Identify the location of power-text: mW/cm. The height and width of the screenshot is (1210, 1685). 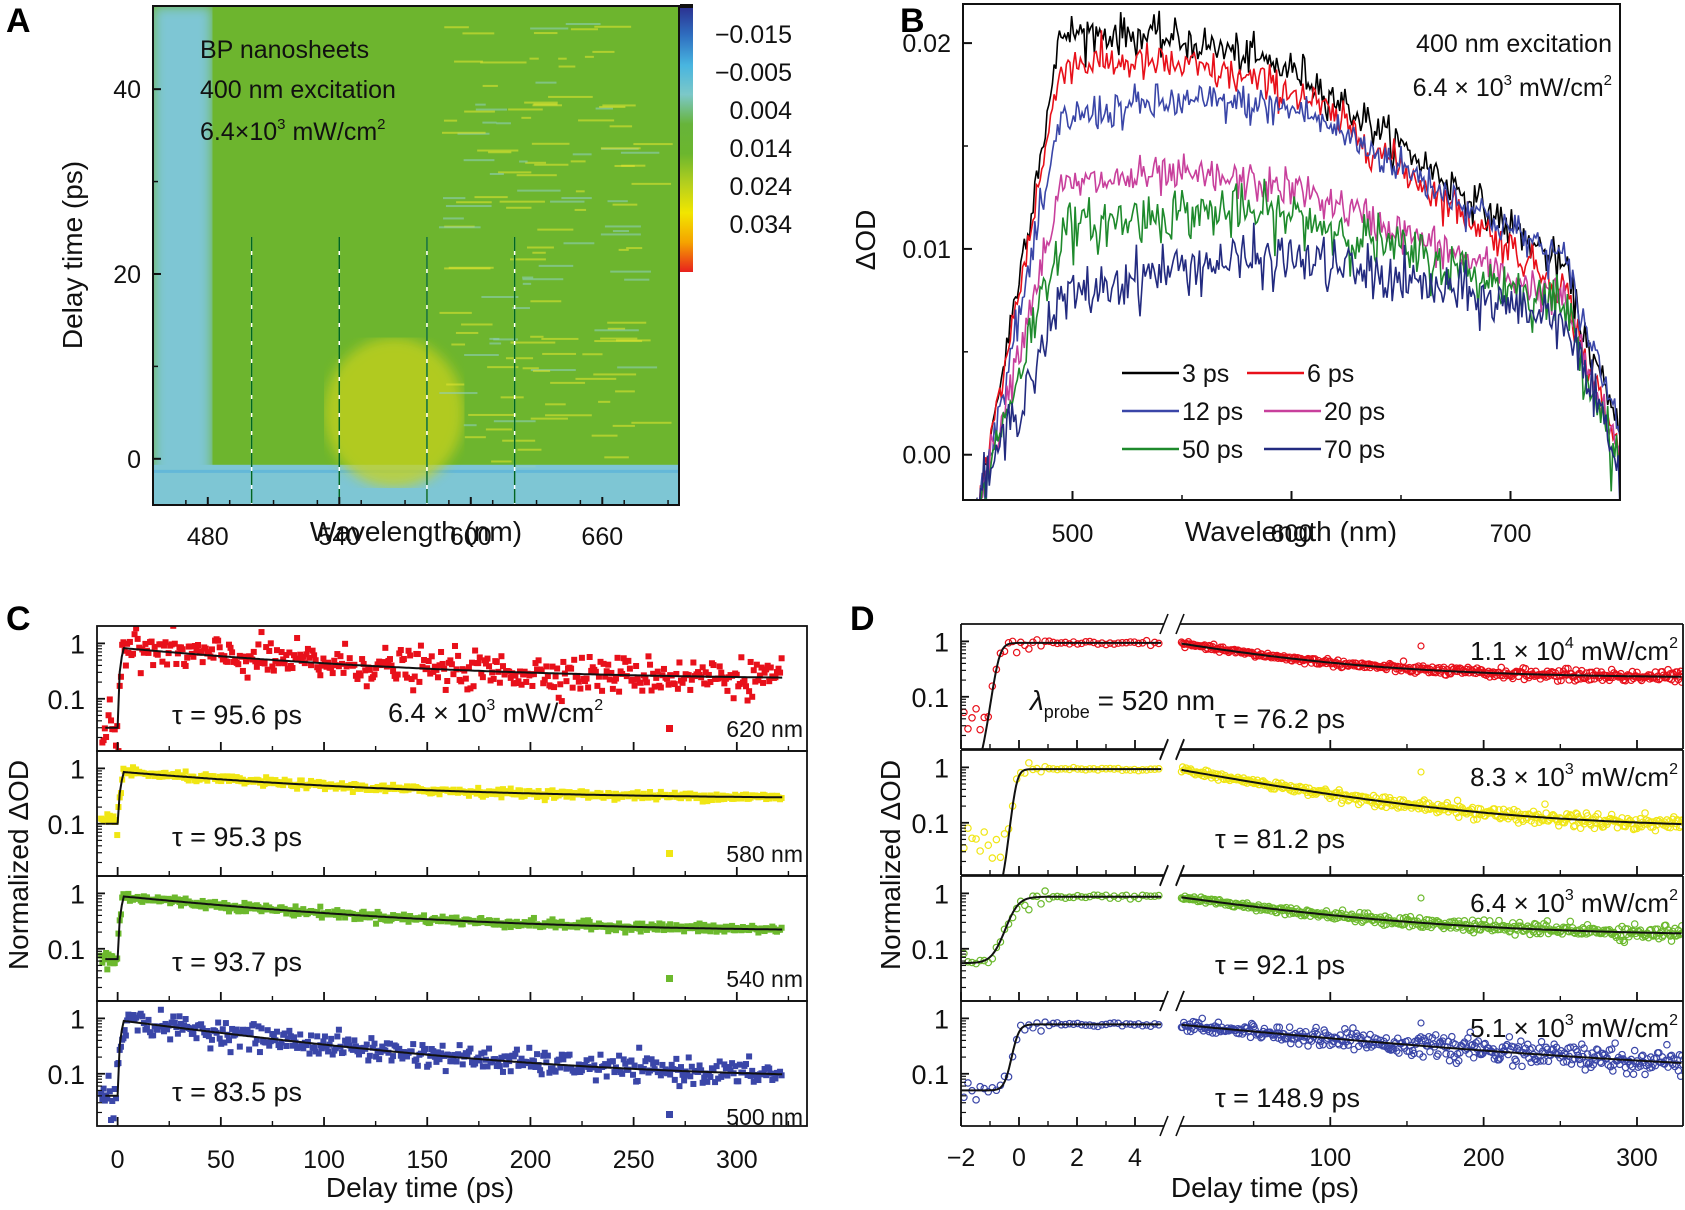
(1621, 777).